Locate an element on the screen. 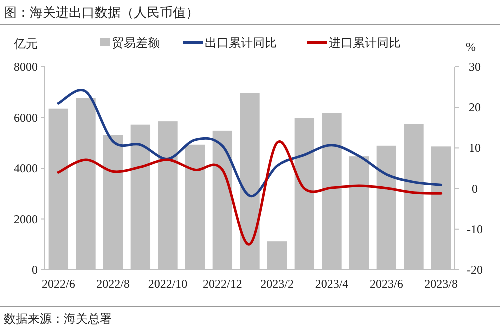  x-tick-label: 2023/2 is located at coordinates (277, 284).